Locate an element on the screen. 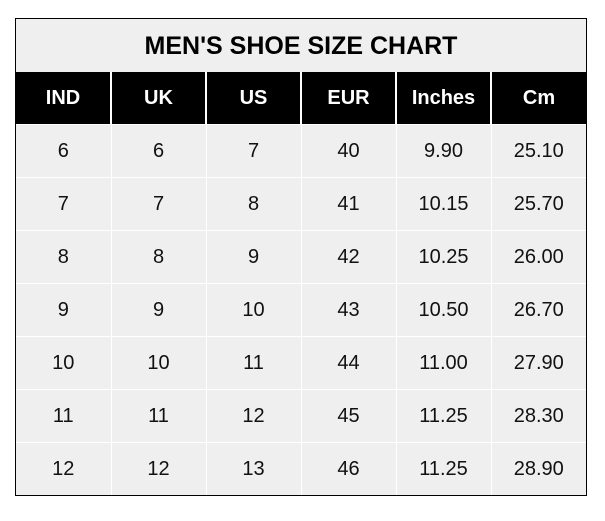 The height and width of the screenshot is (521, 605). table-row: 10 10 11 44 11.00 27.90 is located at coordinates (301, 363).